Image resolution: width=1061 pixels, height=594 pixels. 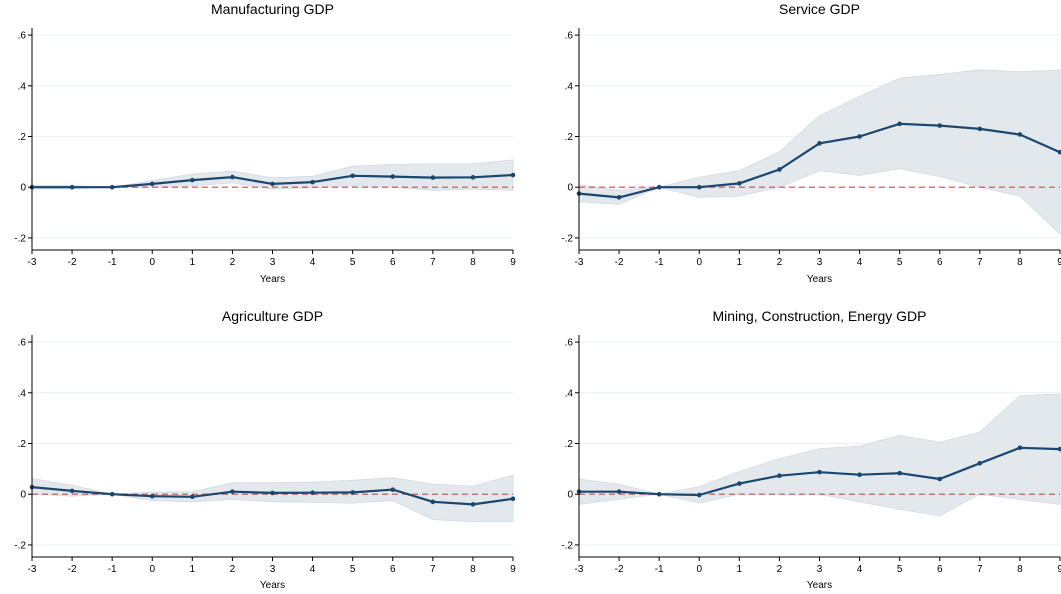 I want to click on panel-title: Manufacturing GDP, so click(x=272, y=9).